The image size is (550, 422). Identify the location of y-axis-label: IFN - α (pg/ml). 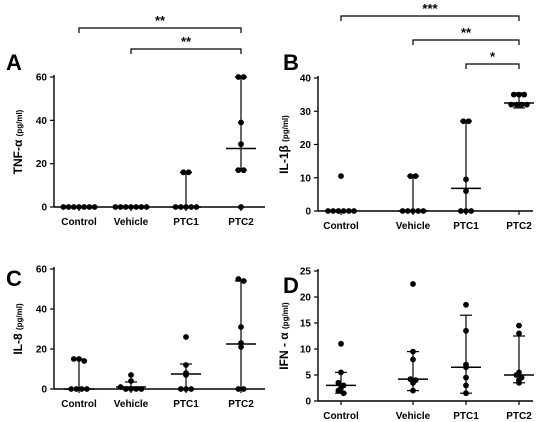
(284, 336).